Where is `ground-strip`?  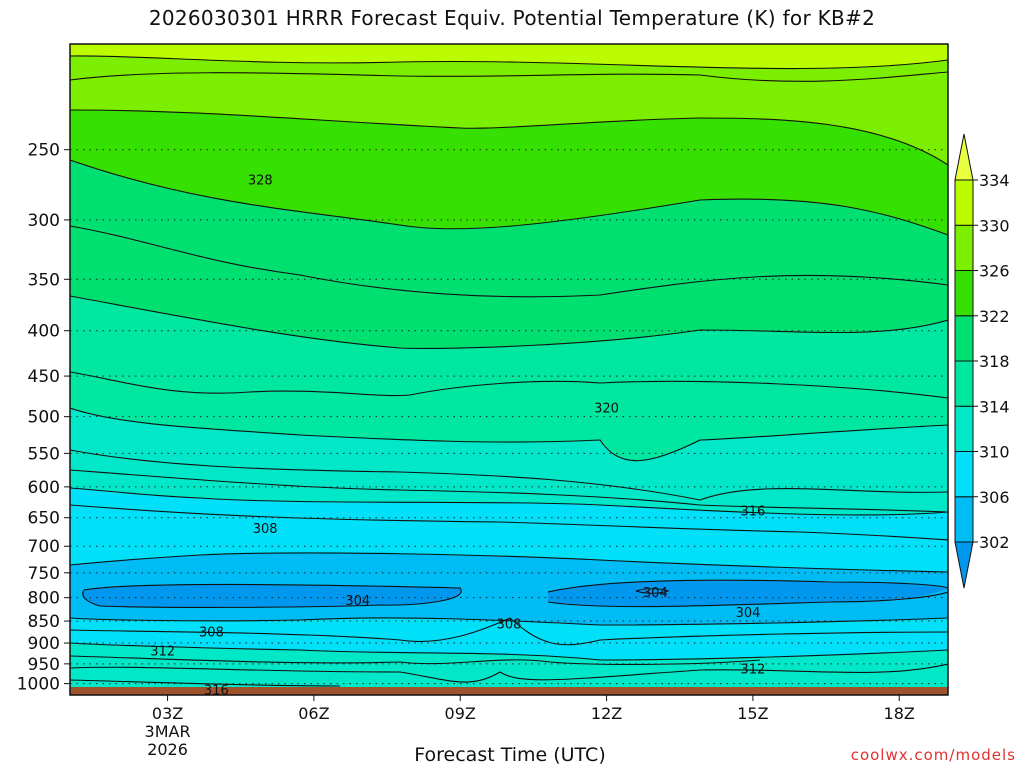
ground-strip is located at coordinates (509, 691).